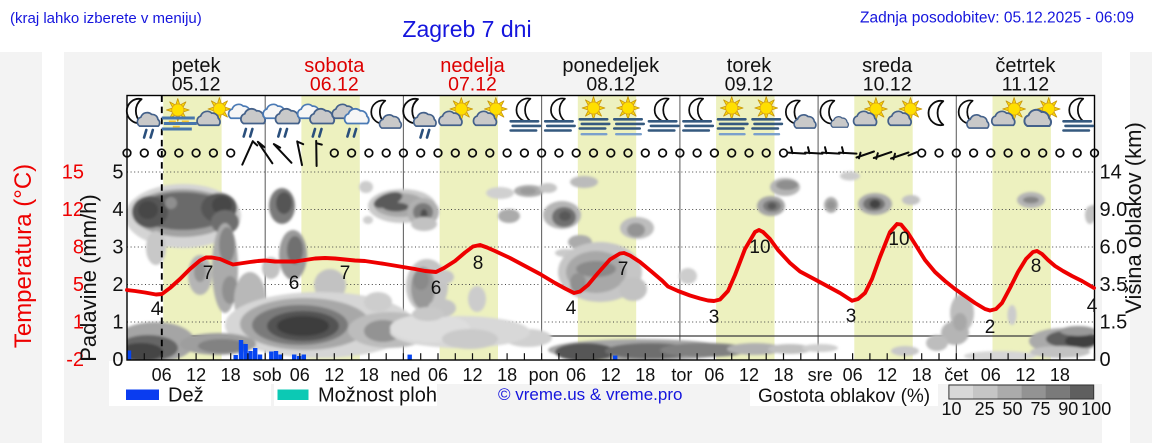 The height and width of the screenshot is (443, 1152). What do you see at coordinates (88, 278) in the screenshot?
I see `svg-text: Padavine (mm/h)` at bounding box center [88, 278].